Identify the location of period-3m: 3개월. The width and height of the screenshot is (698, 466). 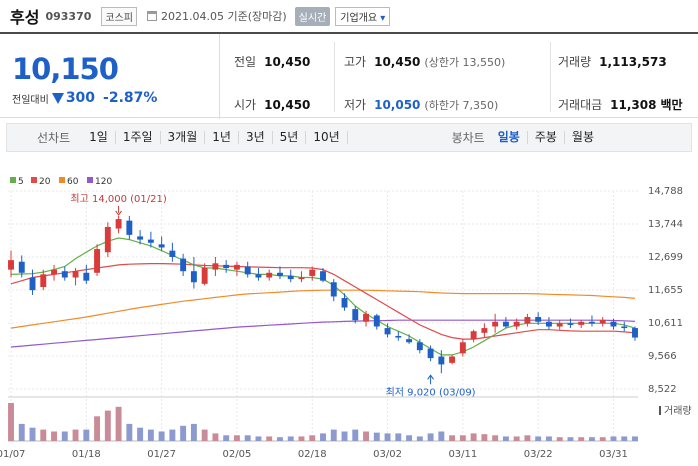
(183, 137).